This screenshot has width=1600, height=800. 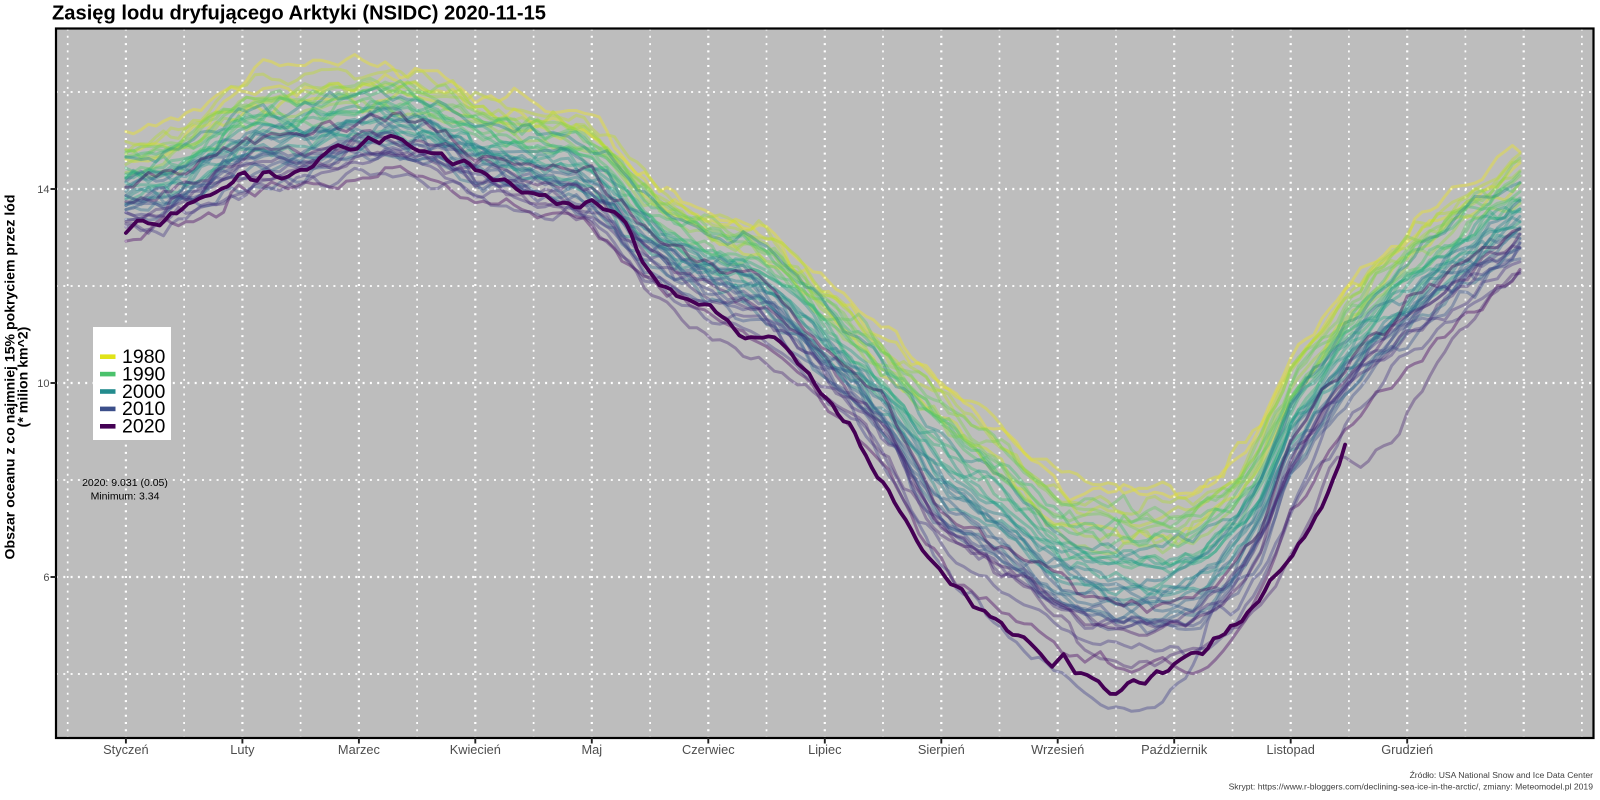 What do you see at coordinates (46, 578) in the screenshot?
I see `svg-text: 6` at bounding box center [46, 578].